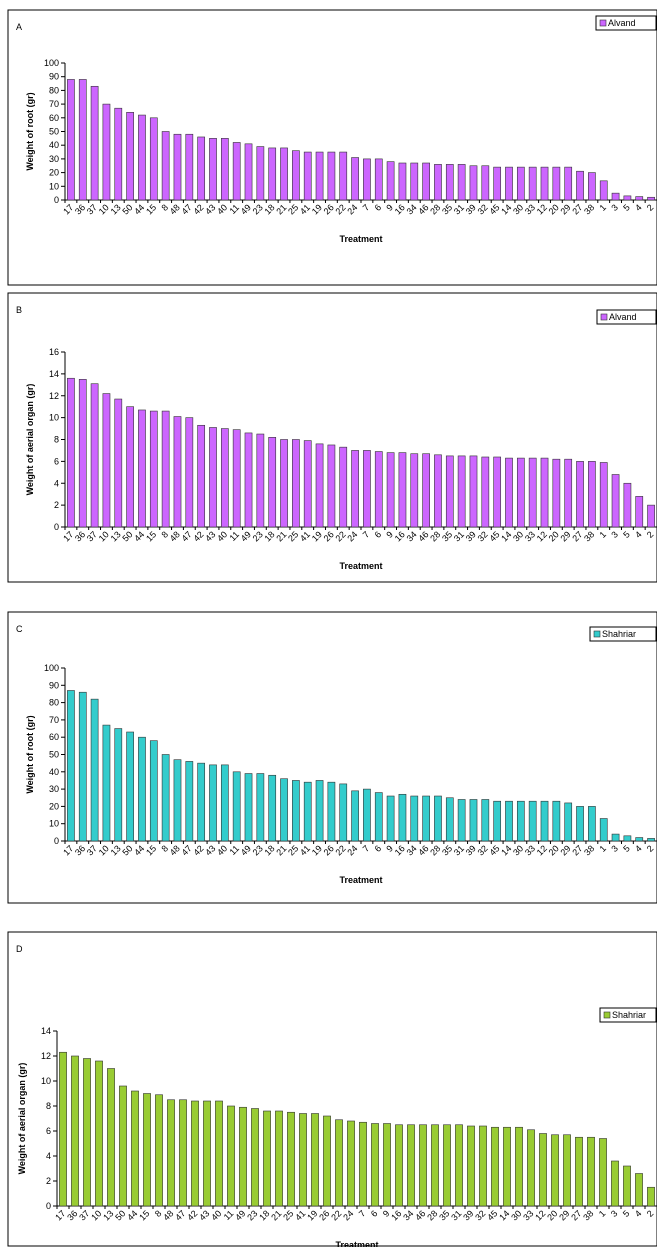 This screenshot has height=1252, width=657. What do you see at coordinates (51, 668) in the screenshot?
I see `y-tick-label: 100` at bounding box center [51, 668].